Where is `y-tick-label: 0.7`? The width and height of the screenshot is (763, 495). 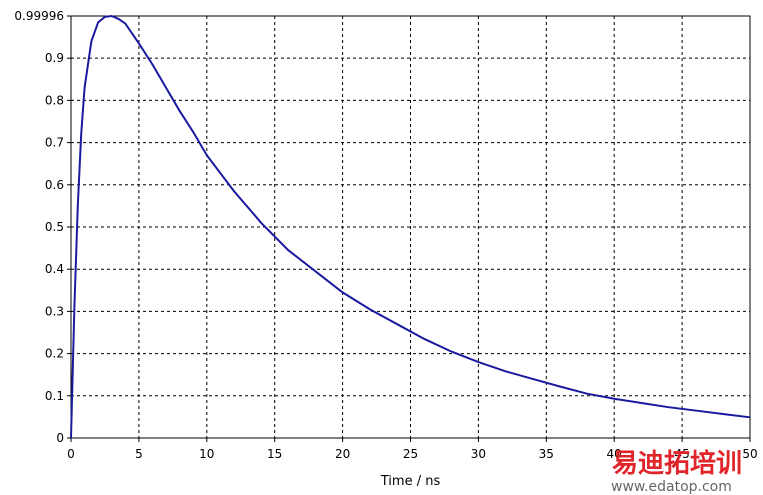 y-tick-label: 0.7 is located at coordinates (54, 143).